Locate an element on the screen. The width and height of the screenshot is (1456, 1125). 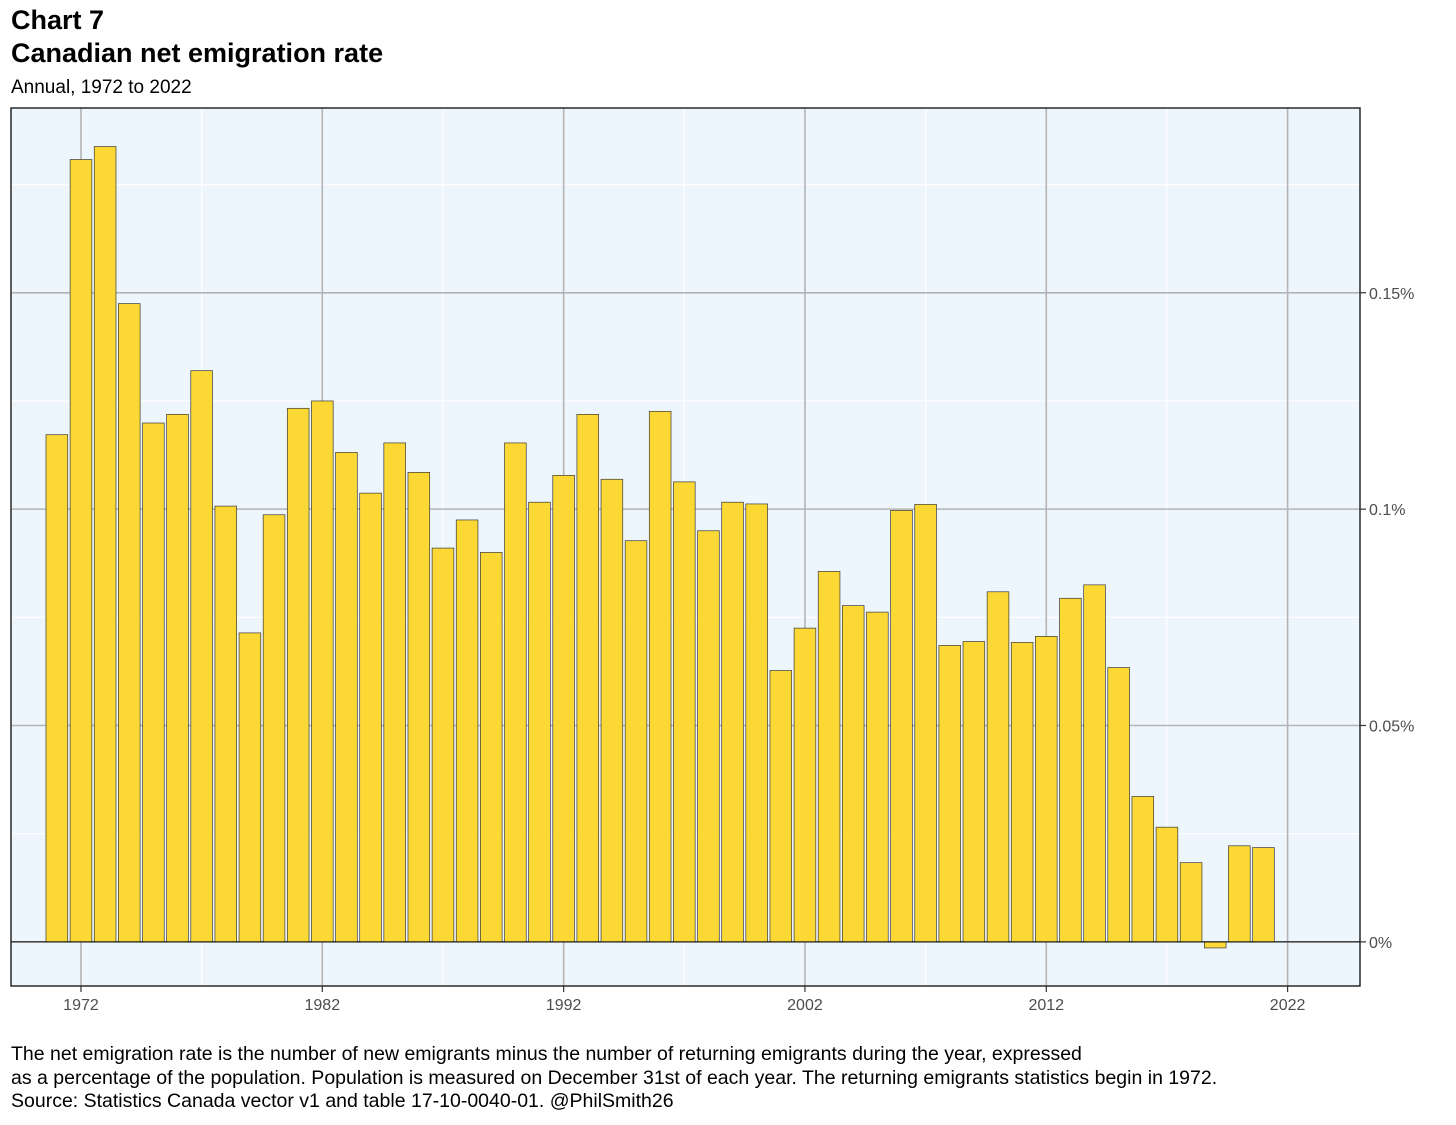
y-axis: 0% 0.05% 0.1% 0.15% is located at coordinates (1387, 619).